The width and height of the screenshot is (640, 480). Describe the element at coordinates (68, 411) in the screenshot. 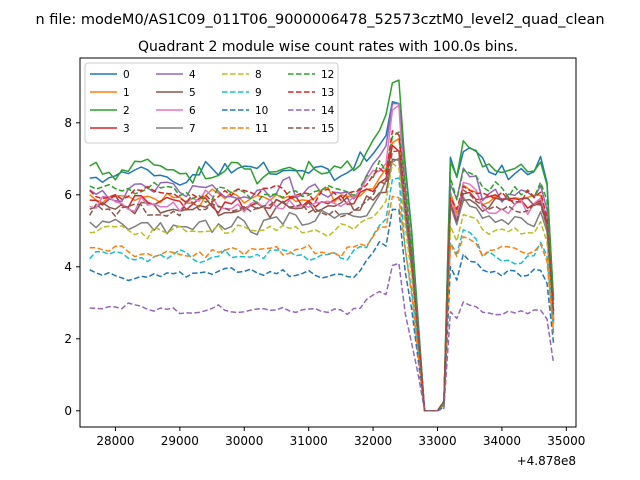

I see `y-tick-label: 0` at that location.